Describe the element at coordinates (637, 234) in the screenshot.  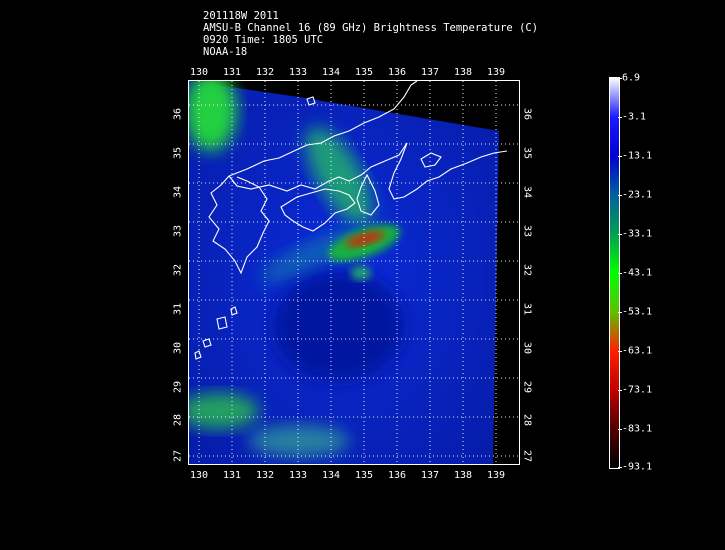
I see `colorbar-label: -33.1` at that location.